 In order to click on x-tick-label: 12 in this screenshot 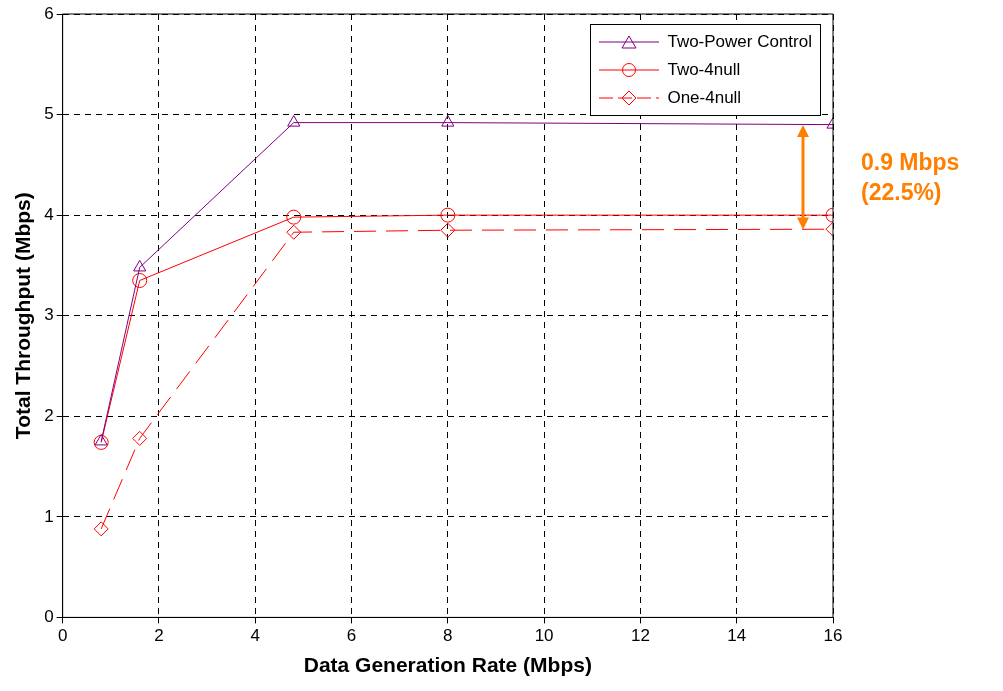, I will do `click(640, 636)`.